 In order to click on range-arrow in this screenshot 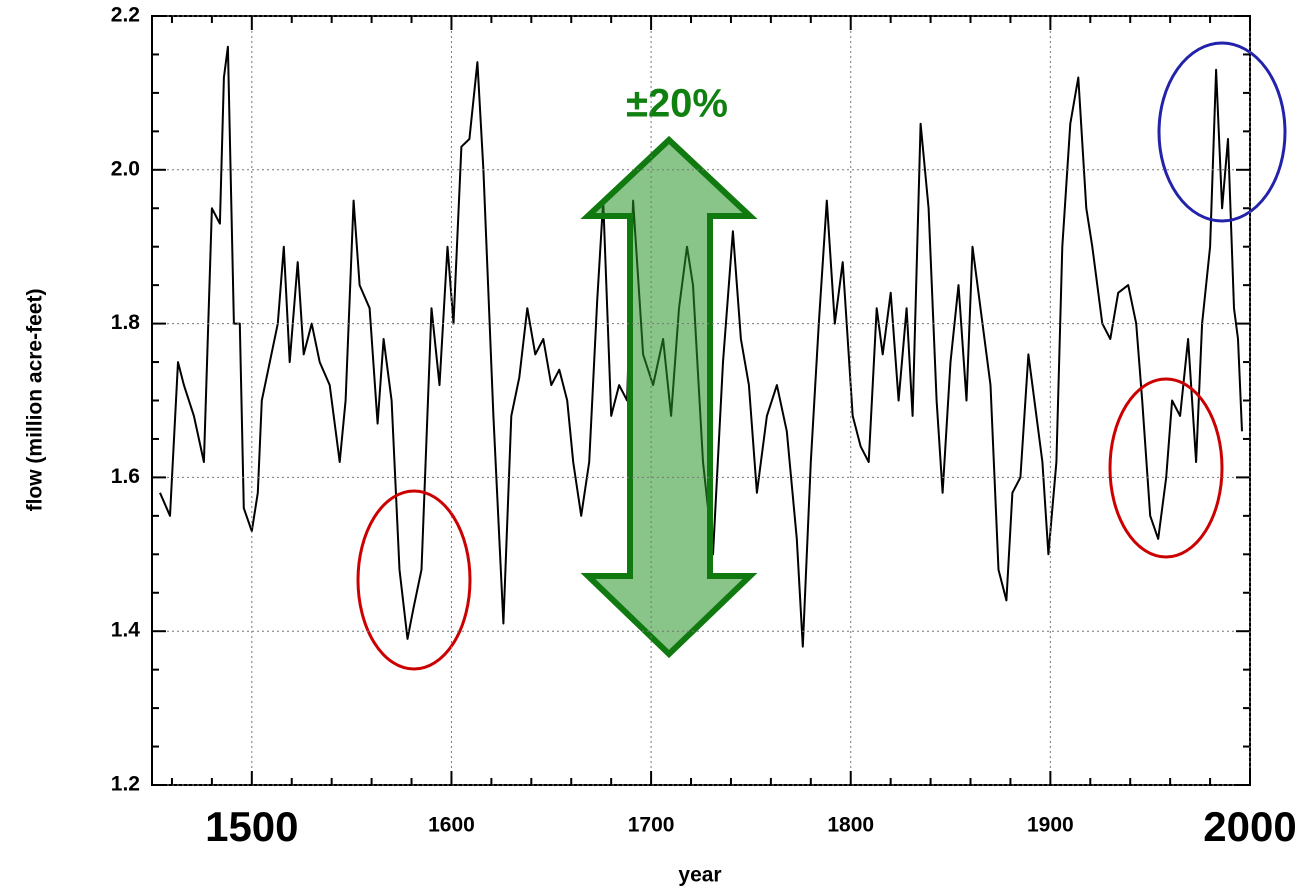, I will do `click(669, 397)`.